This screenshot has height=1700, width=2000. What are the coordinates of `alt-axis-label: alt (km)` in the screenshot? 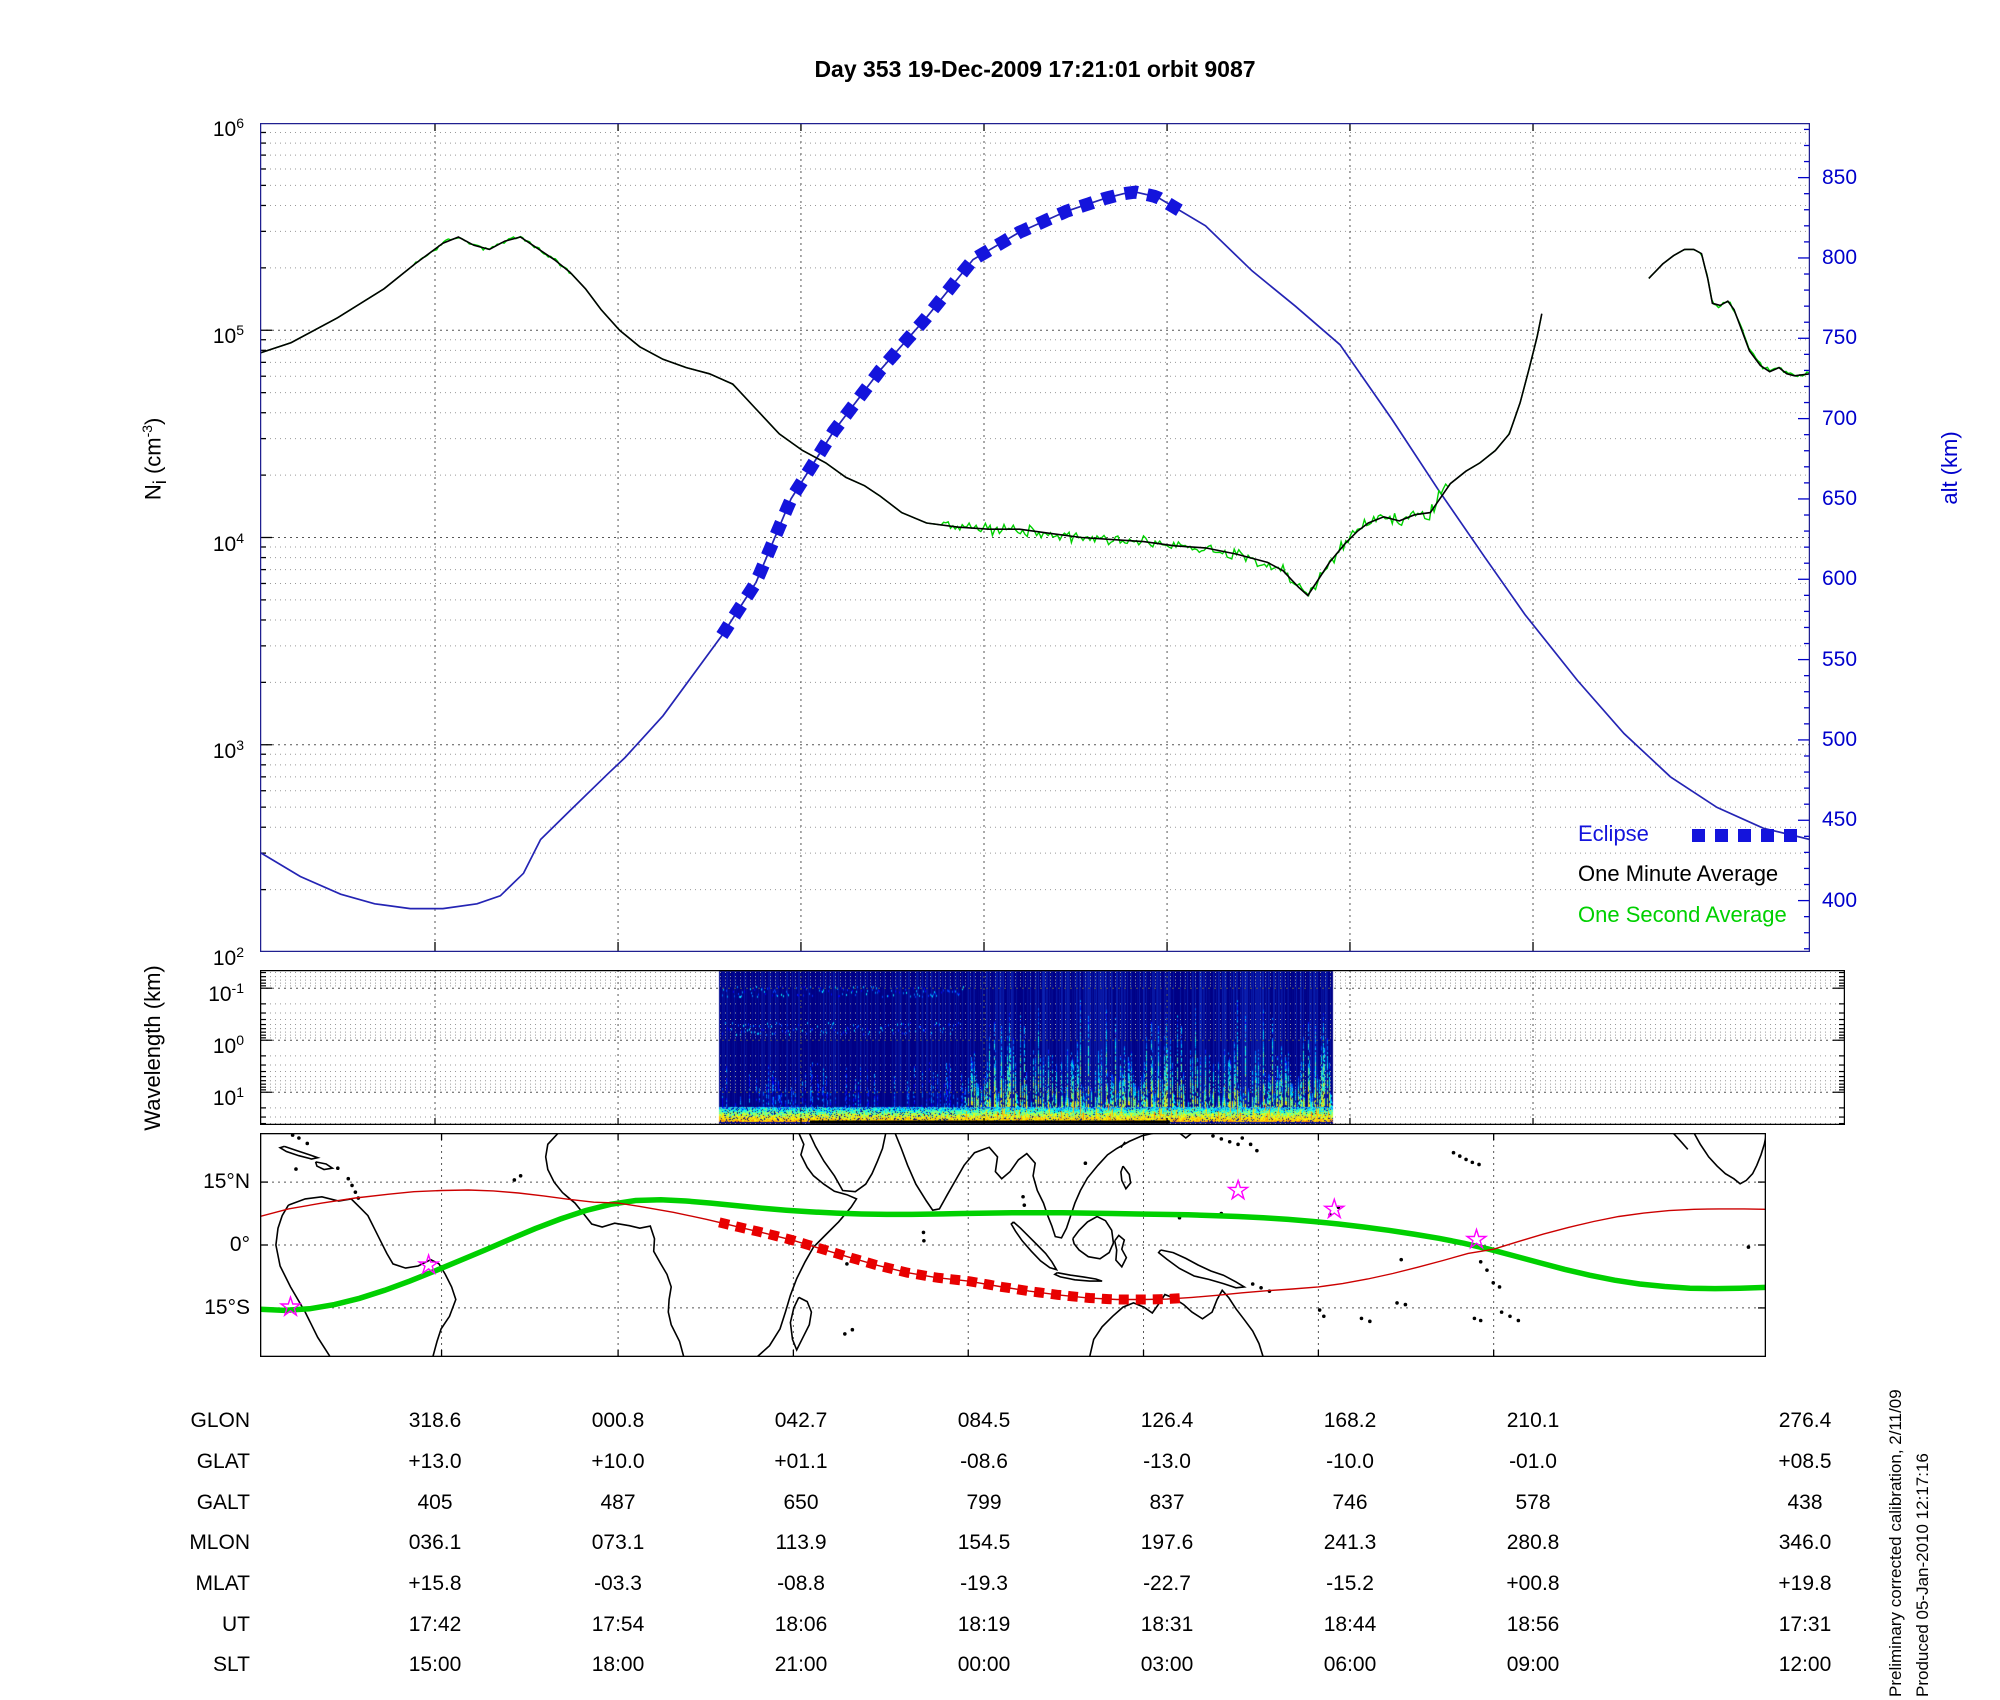 It's located at (1949, 468).